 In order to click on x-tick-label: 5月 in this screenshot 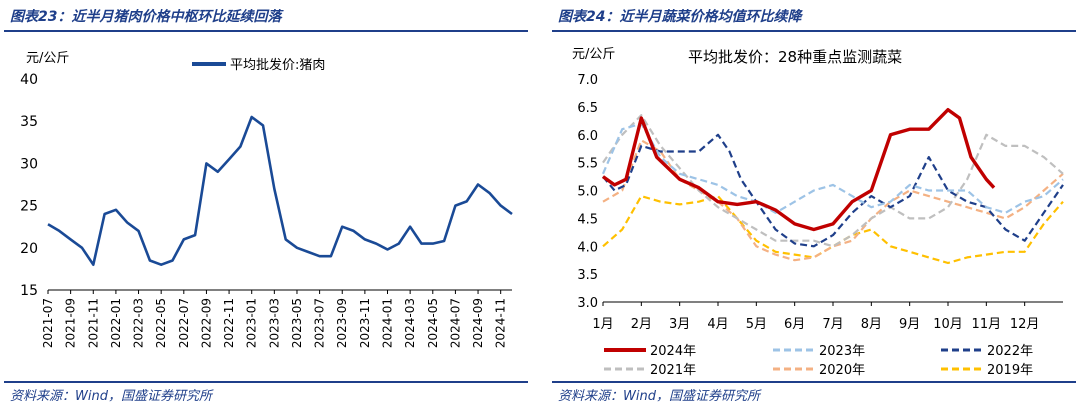, I will do `click(756, 324)`.